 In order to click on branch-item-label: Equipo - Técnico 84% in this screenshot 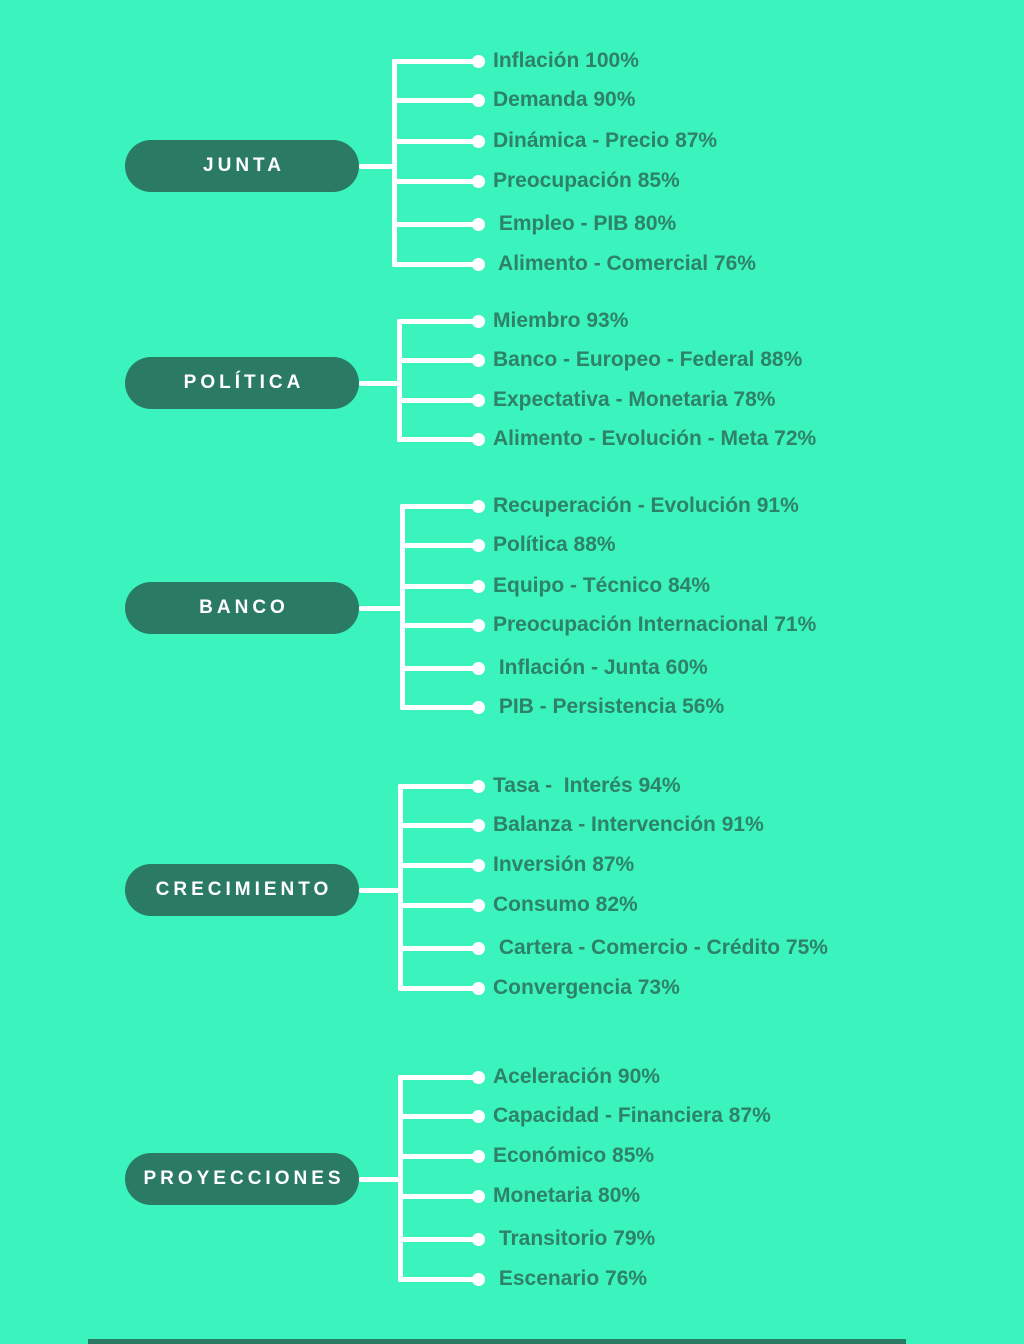, I will do `click(602, 585)`.